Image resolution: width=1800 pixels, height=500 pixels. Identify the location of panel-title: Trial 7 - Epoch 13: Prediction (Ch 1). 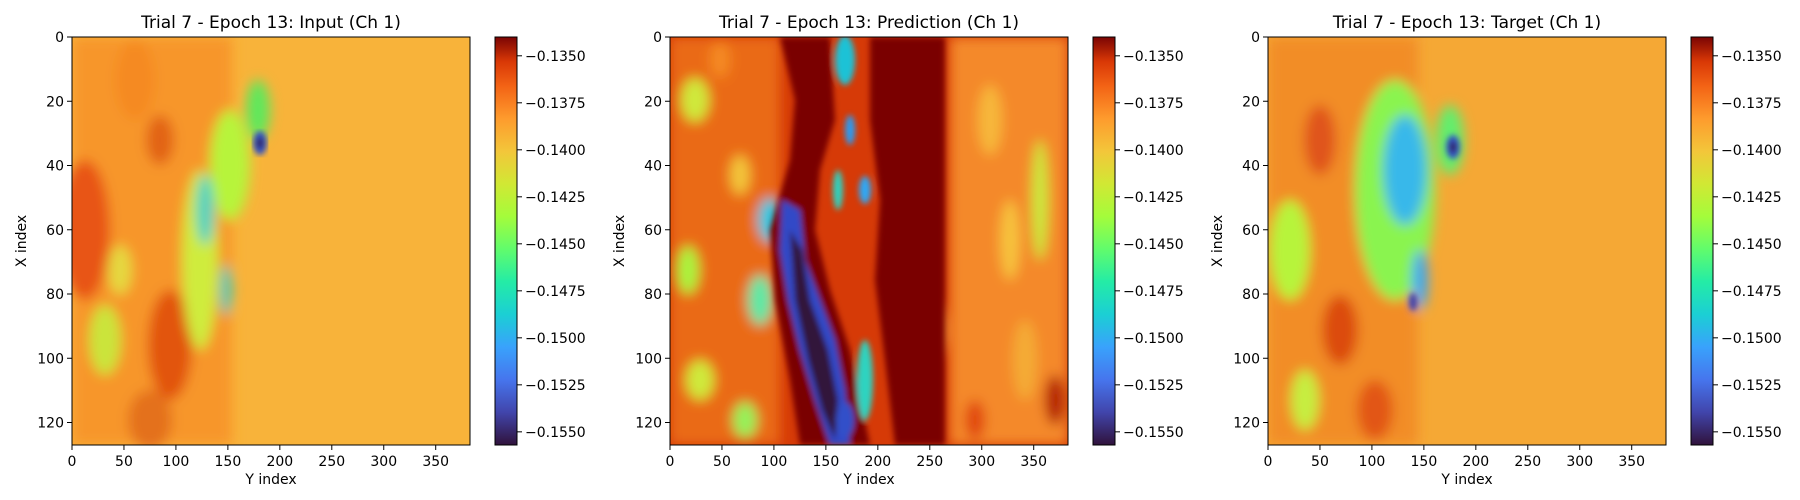
(868, 23).